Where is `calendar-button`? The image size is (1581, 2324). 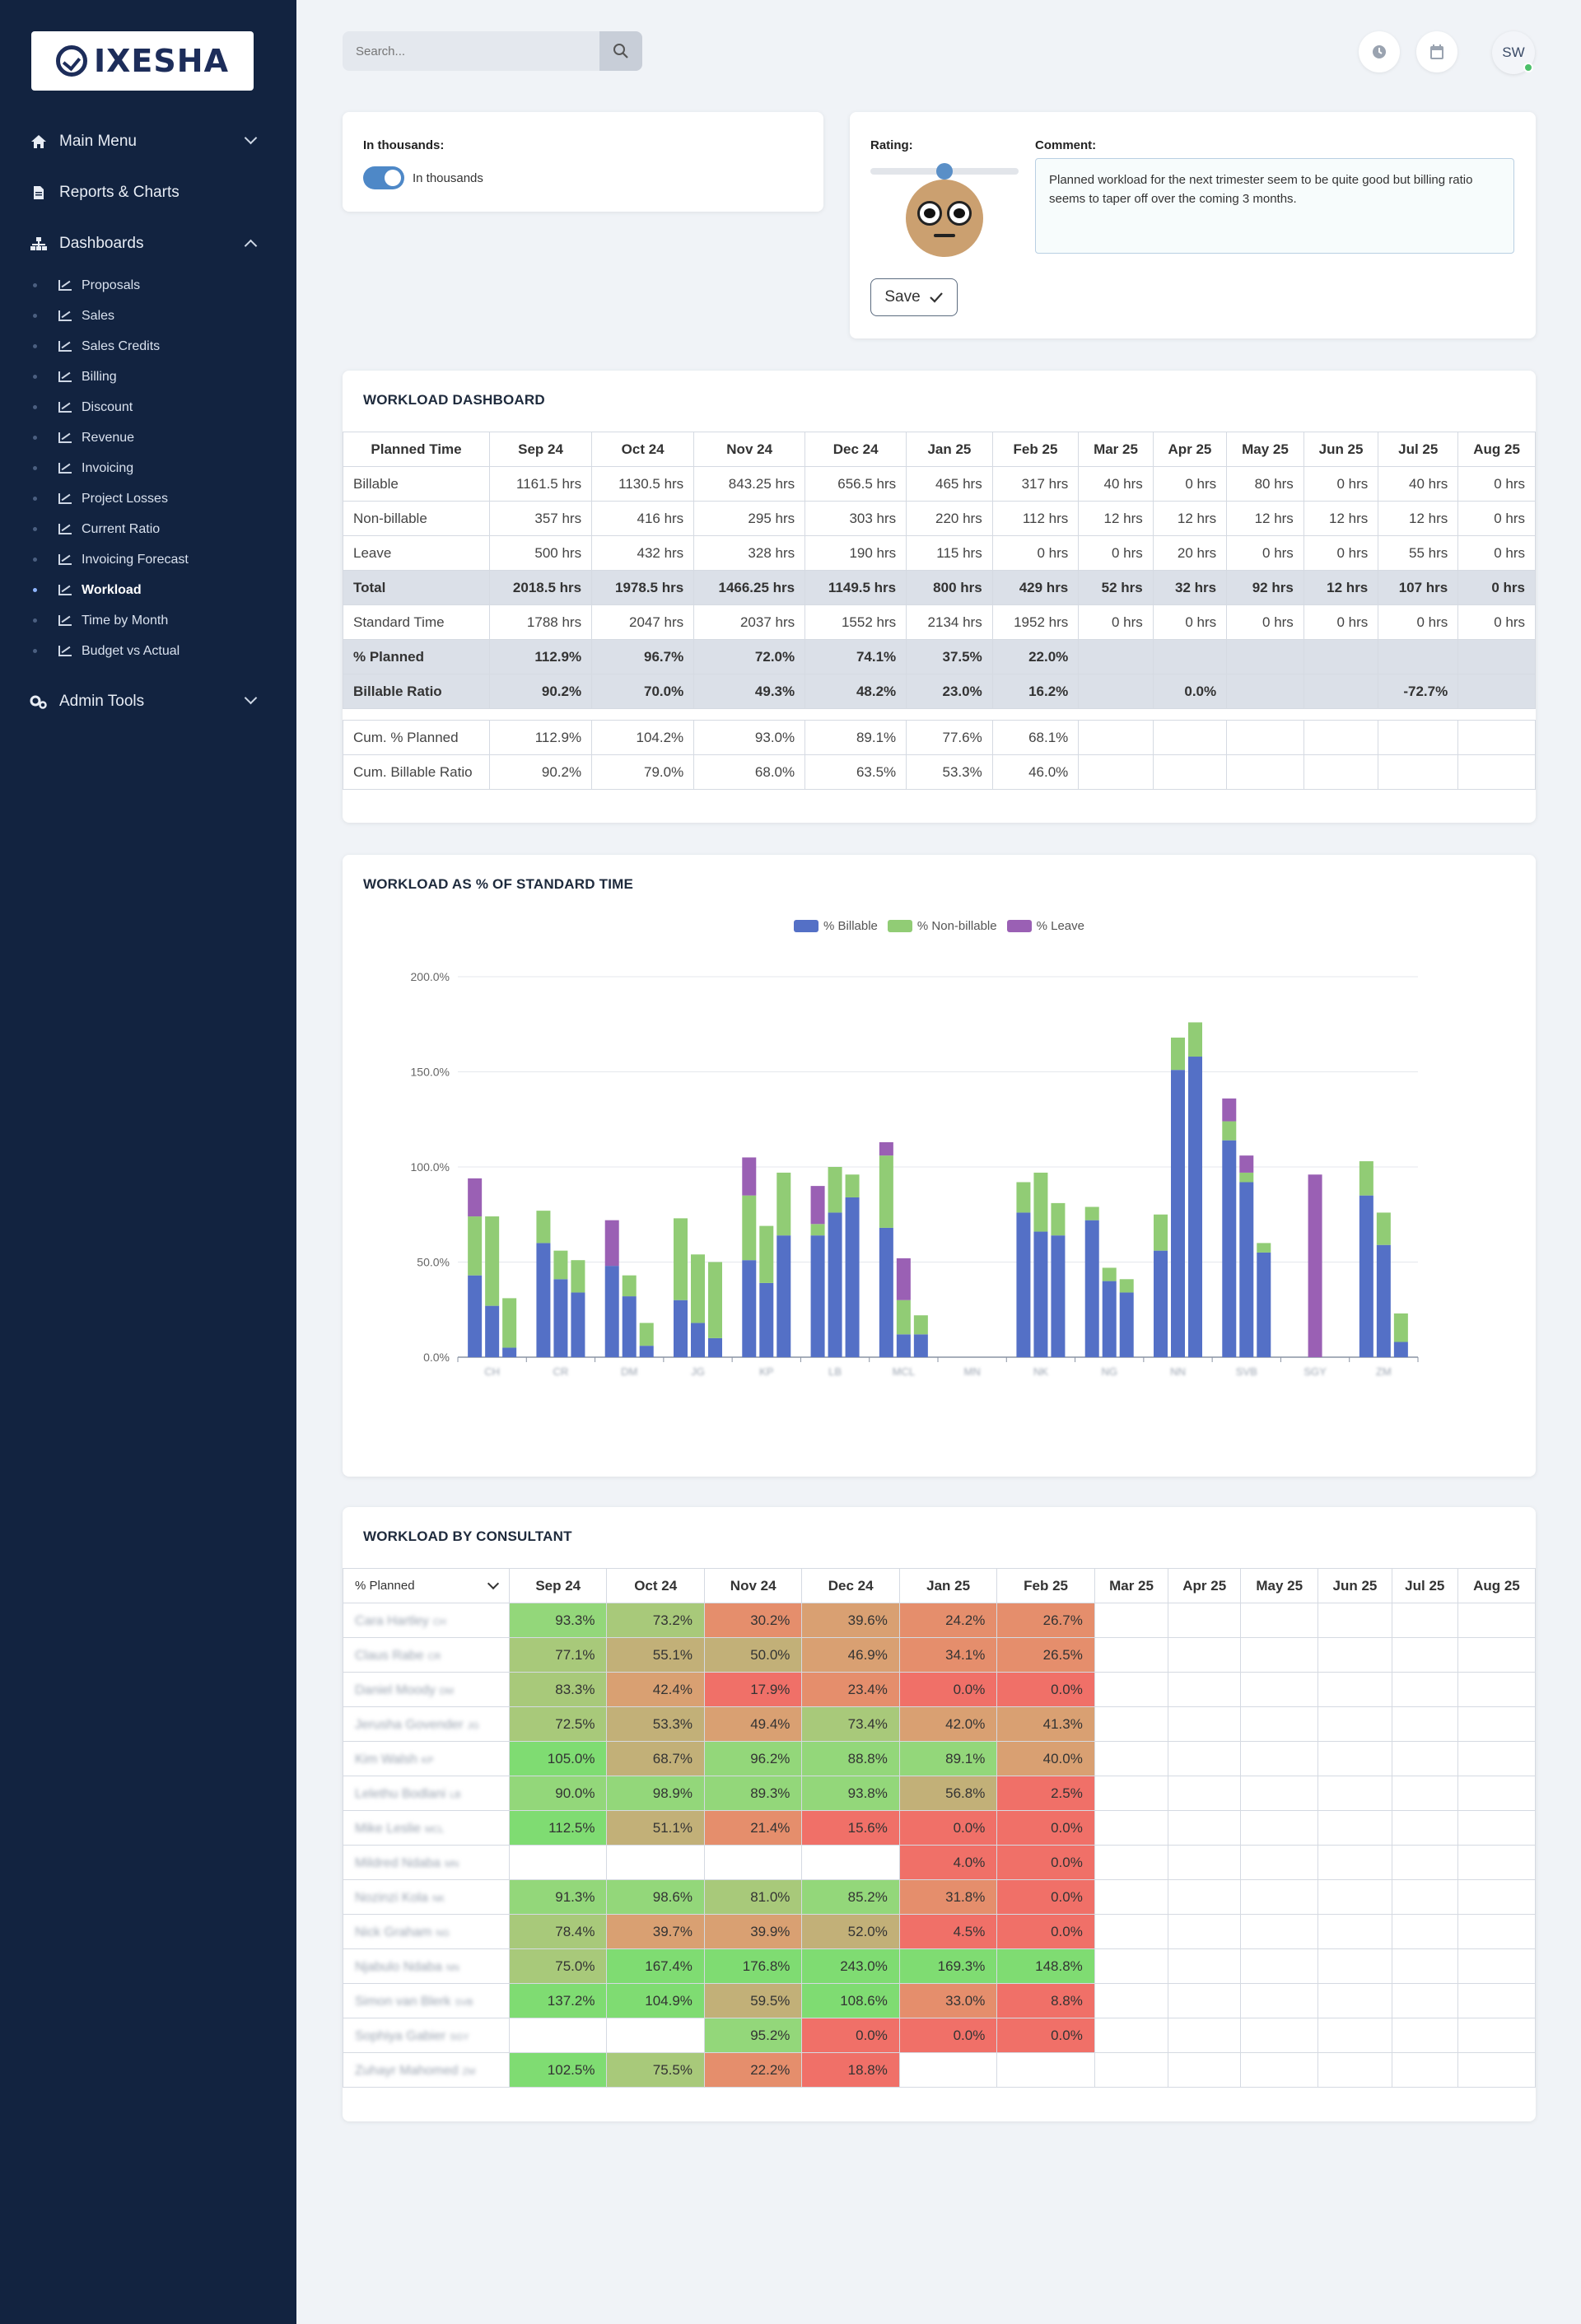 calendar-button is located at coordinates (1436, 51).